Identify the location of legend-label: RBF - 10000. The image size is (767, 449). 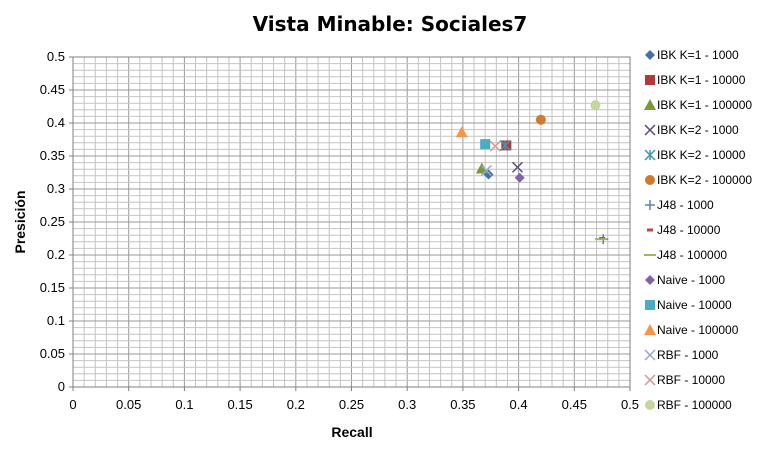
(691, 380).